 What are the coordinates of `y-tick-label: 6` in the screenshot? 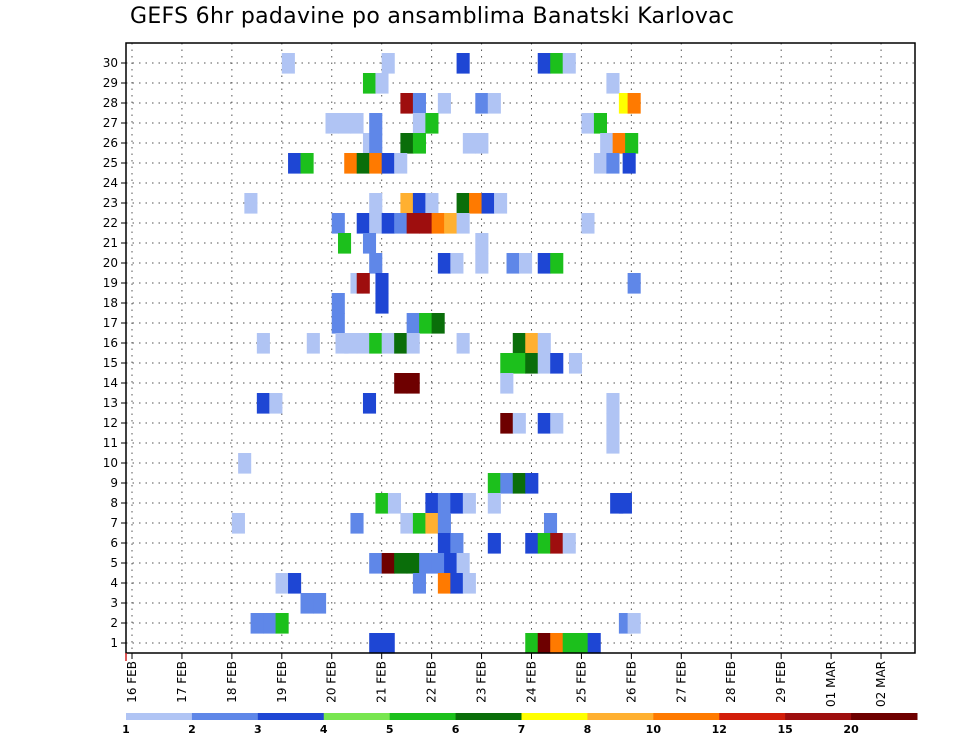 It's located at (114, 543).